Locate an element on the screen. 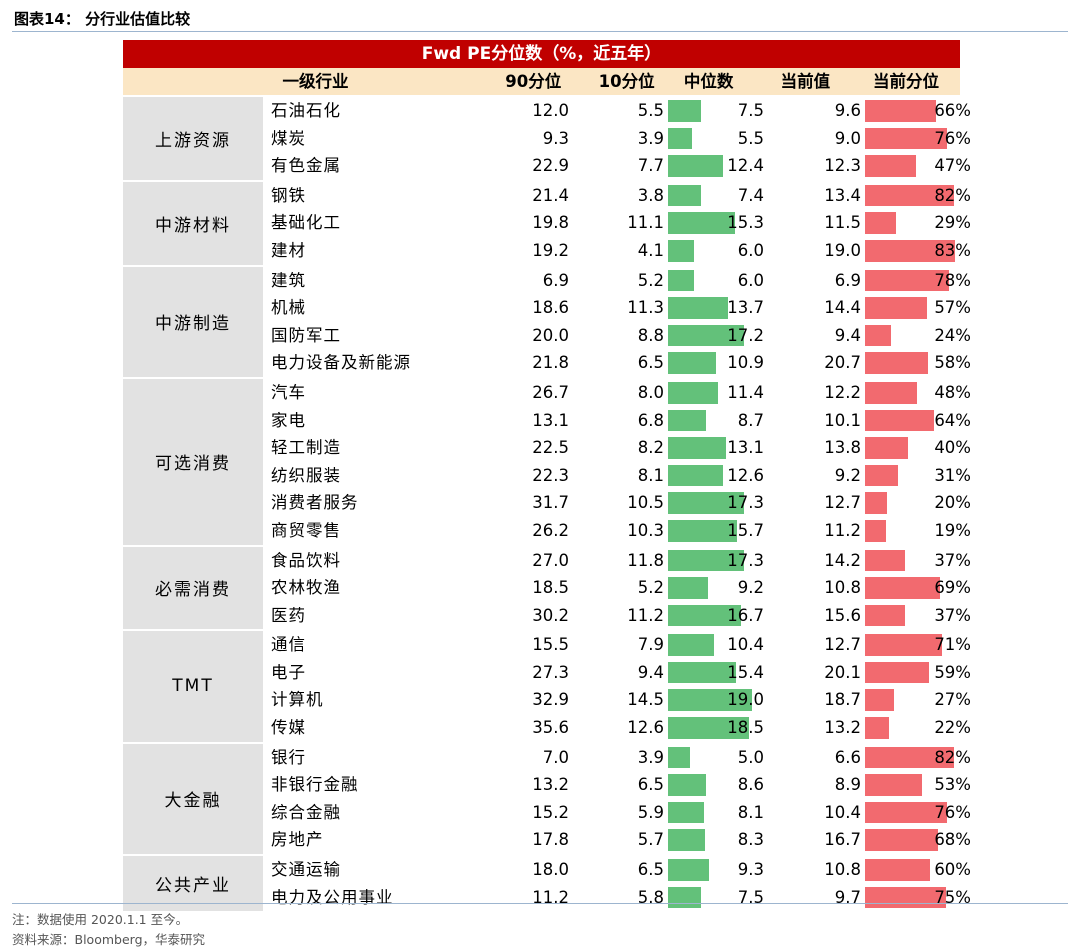 Image resolution: width=1080 pixels, height=951 pixels. table-row: 建材 19.2 4.1 6.0 19.0 83% is located at coordinates (619, 251).